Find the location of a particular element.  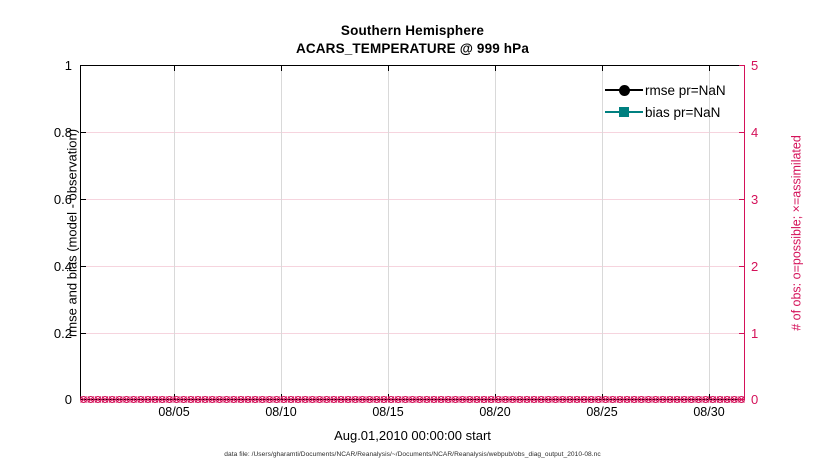

ytick-left-0.2 is located at coordinates (83, 333).